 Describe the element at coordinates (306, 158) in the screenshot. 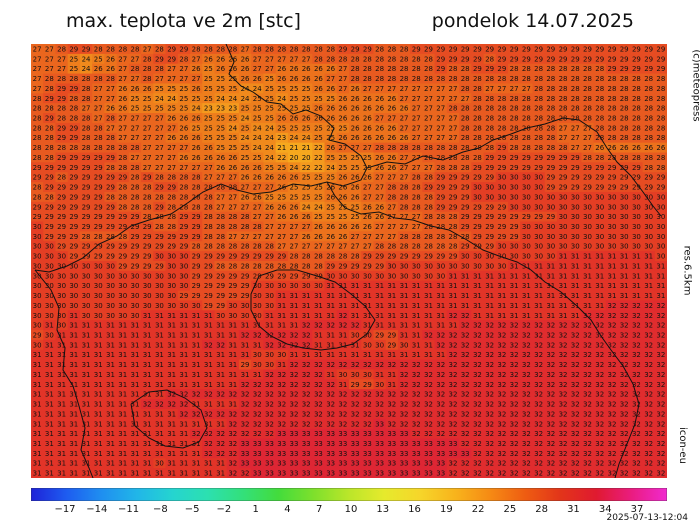

I see `temperature-value: 20` at that location.